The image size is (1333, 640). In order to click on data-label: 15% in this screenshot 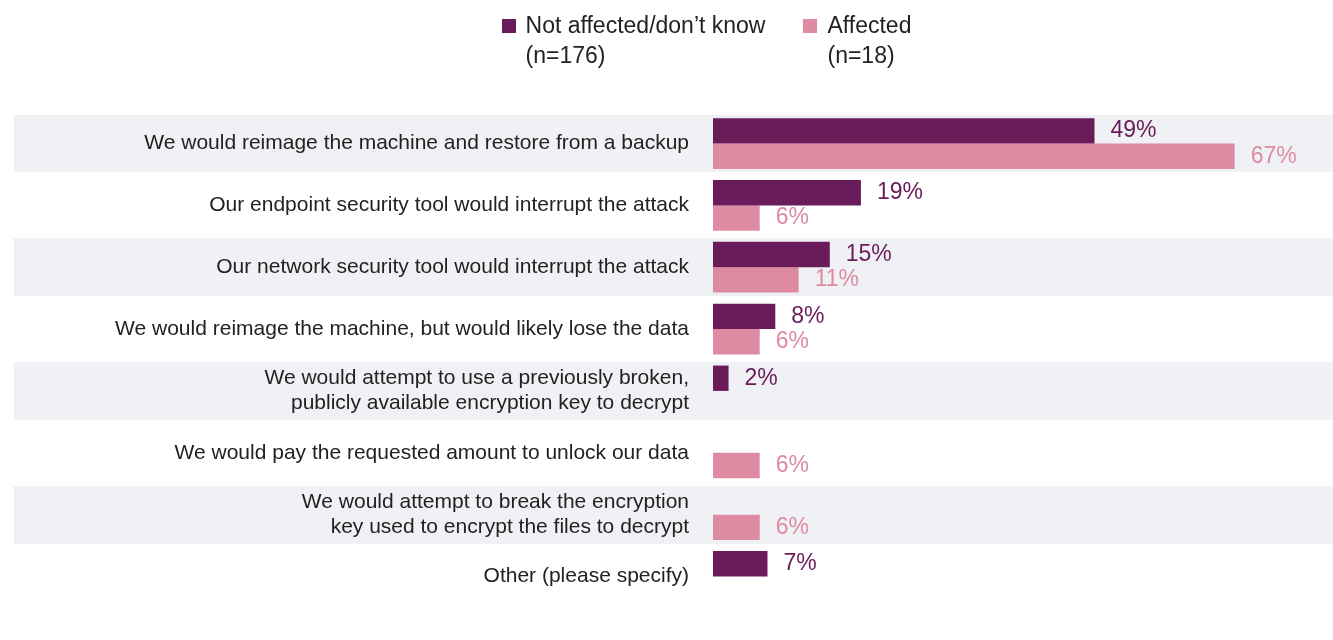, I will do `click(868, 252)`.